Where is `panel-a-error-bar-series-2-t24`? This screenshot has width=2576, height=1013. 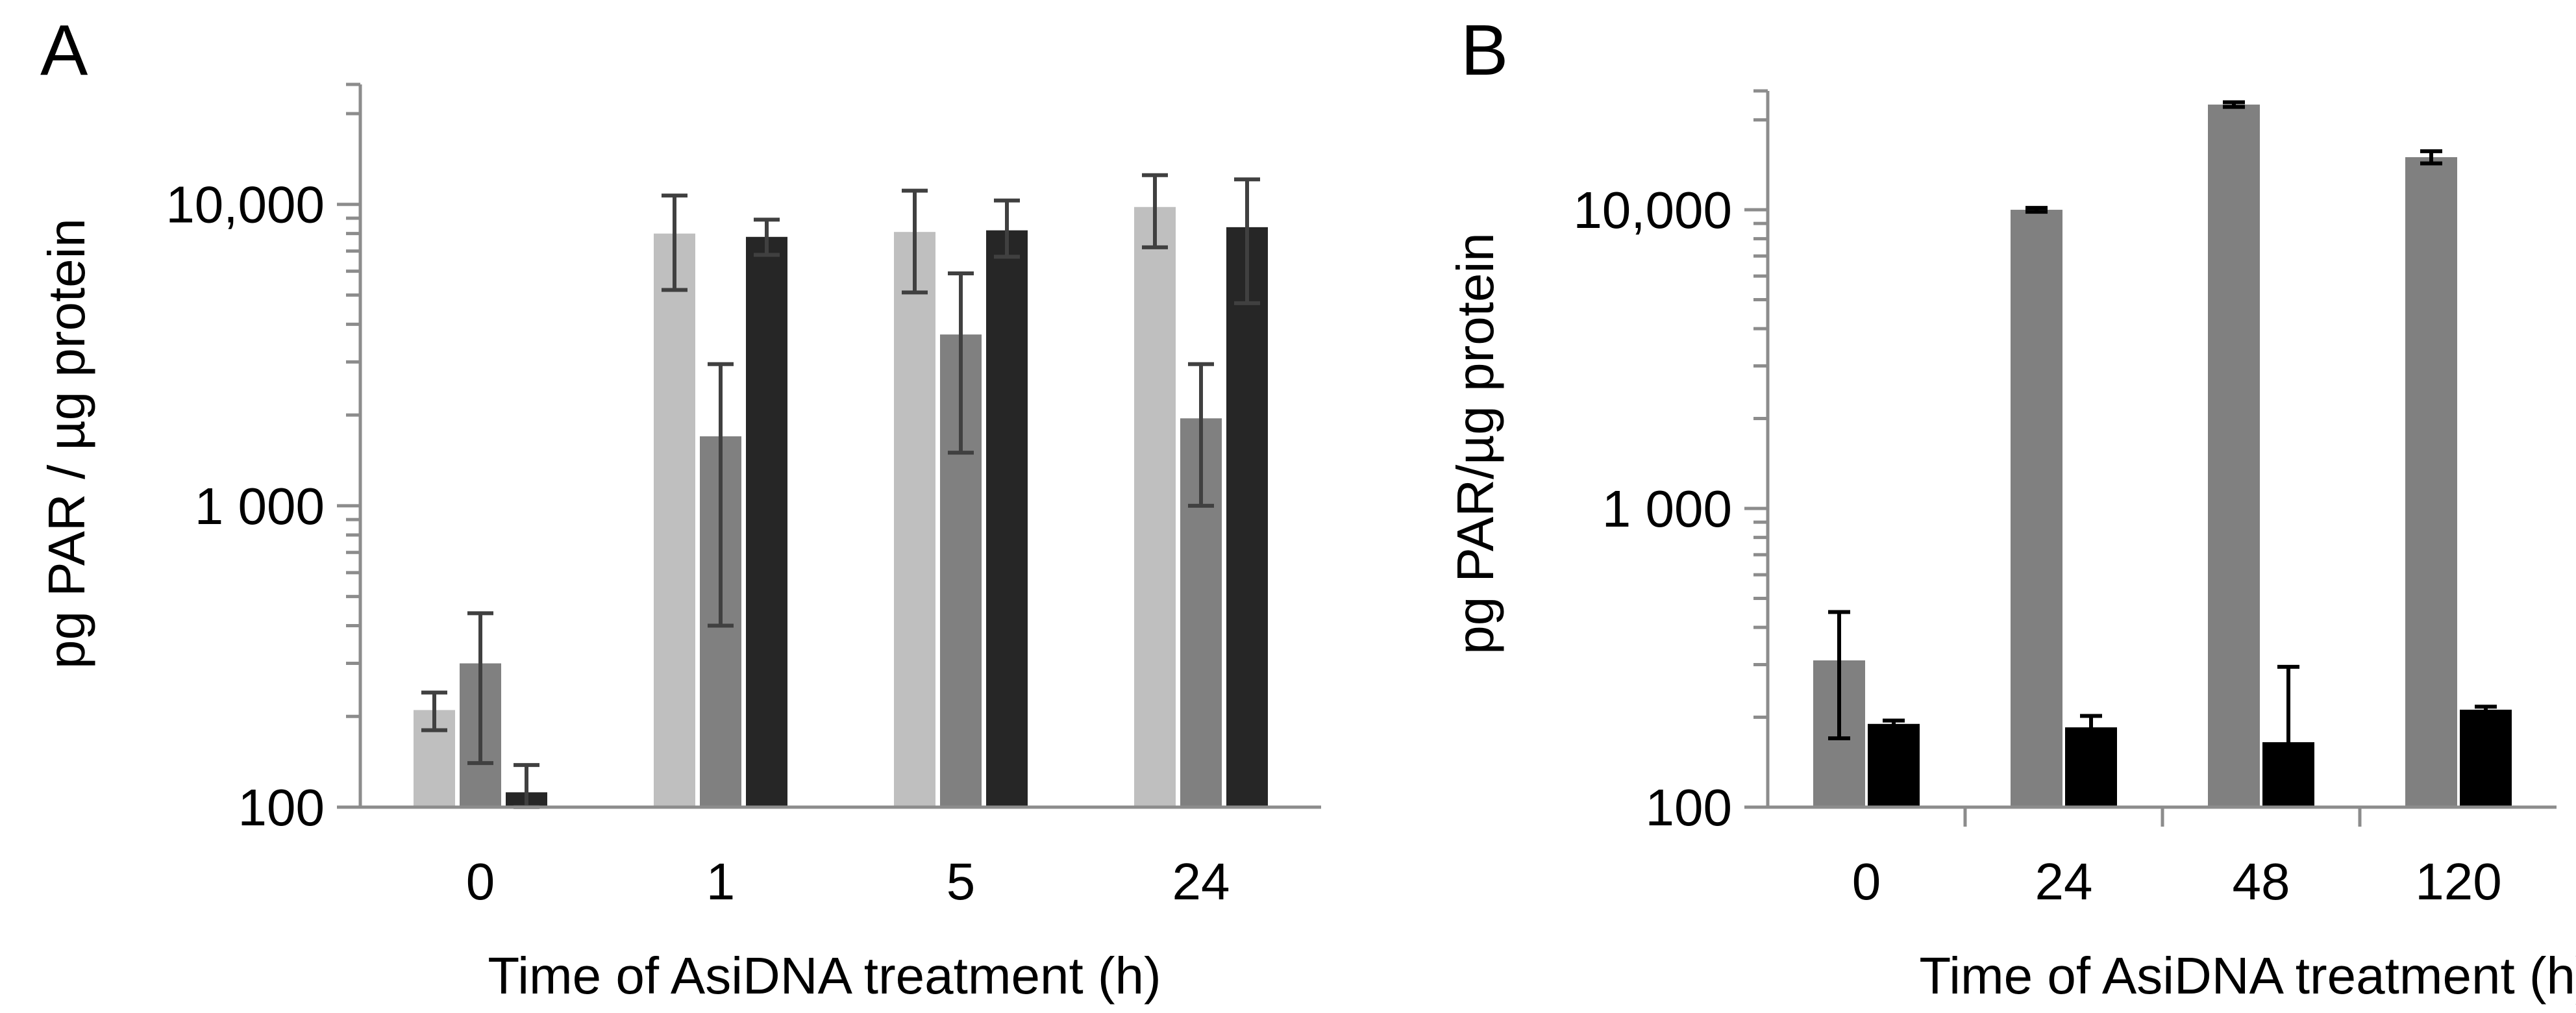 panel-a-error-bar-series-2-t24 is located at coordinates (1201, 435).